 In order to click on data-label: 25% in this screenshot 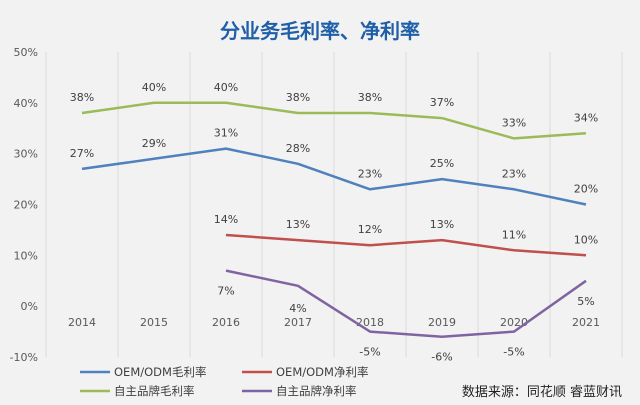, I will do `click(442, 163)`.